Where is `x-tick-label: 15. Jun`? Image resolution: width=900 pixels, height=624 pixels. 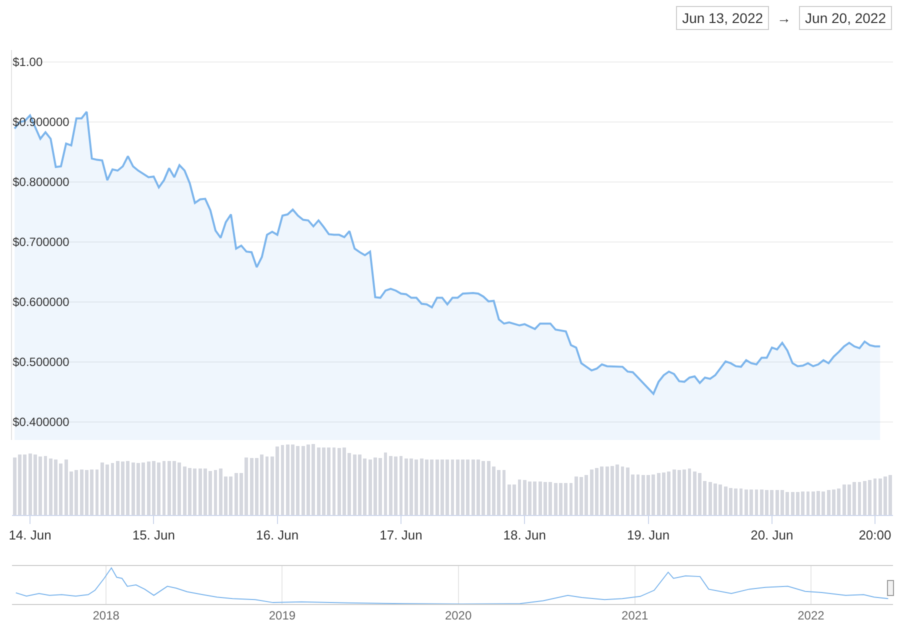 x-tick-label: 15. Jun is located at coordinates (154, 535).